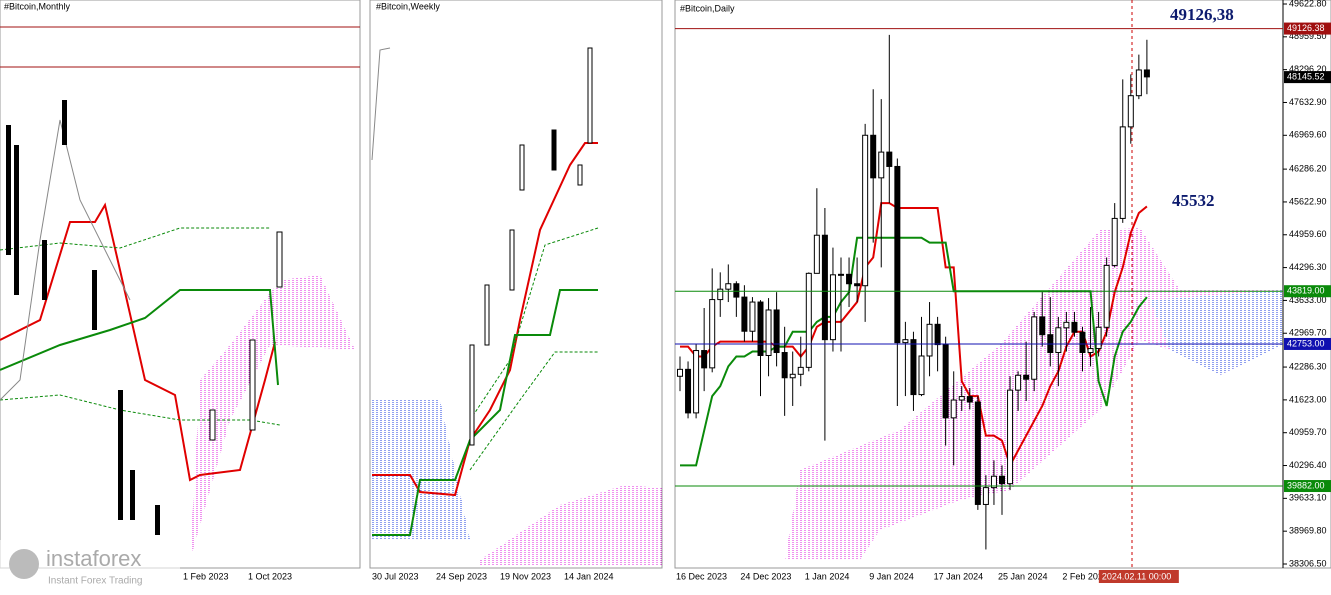 This screenshot has height=595, width=1331. I want to click on y-tick-label: 40296.40, so click(1308, 465).